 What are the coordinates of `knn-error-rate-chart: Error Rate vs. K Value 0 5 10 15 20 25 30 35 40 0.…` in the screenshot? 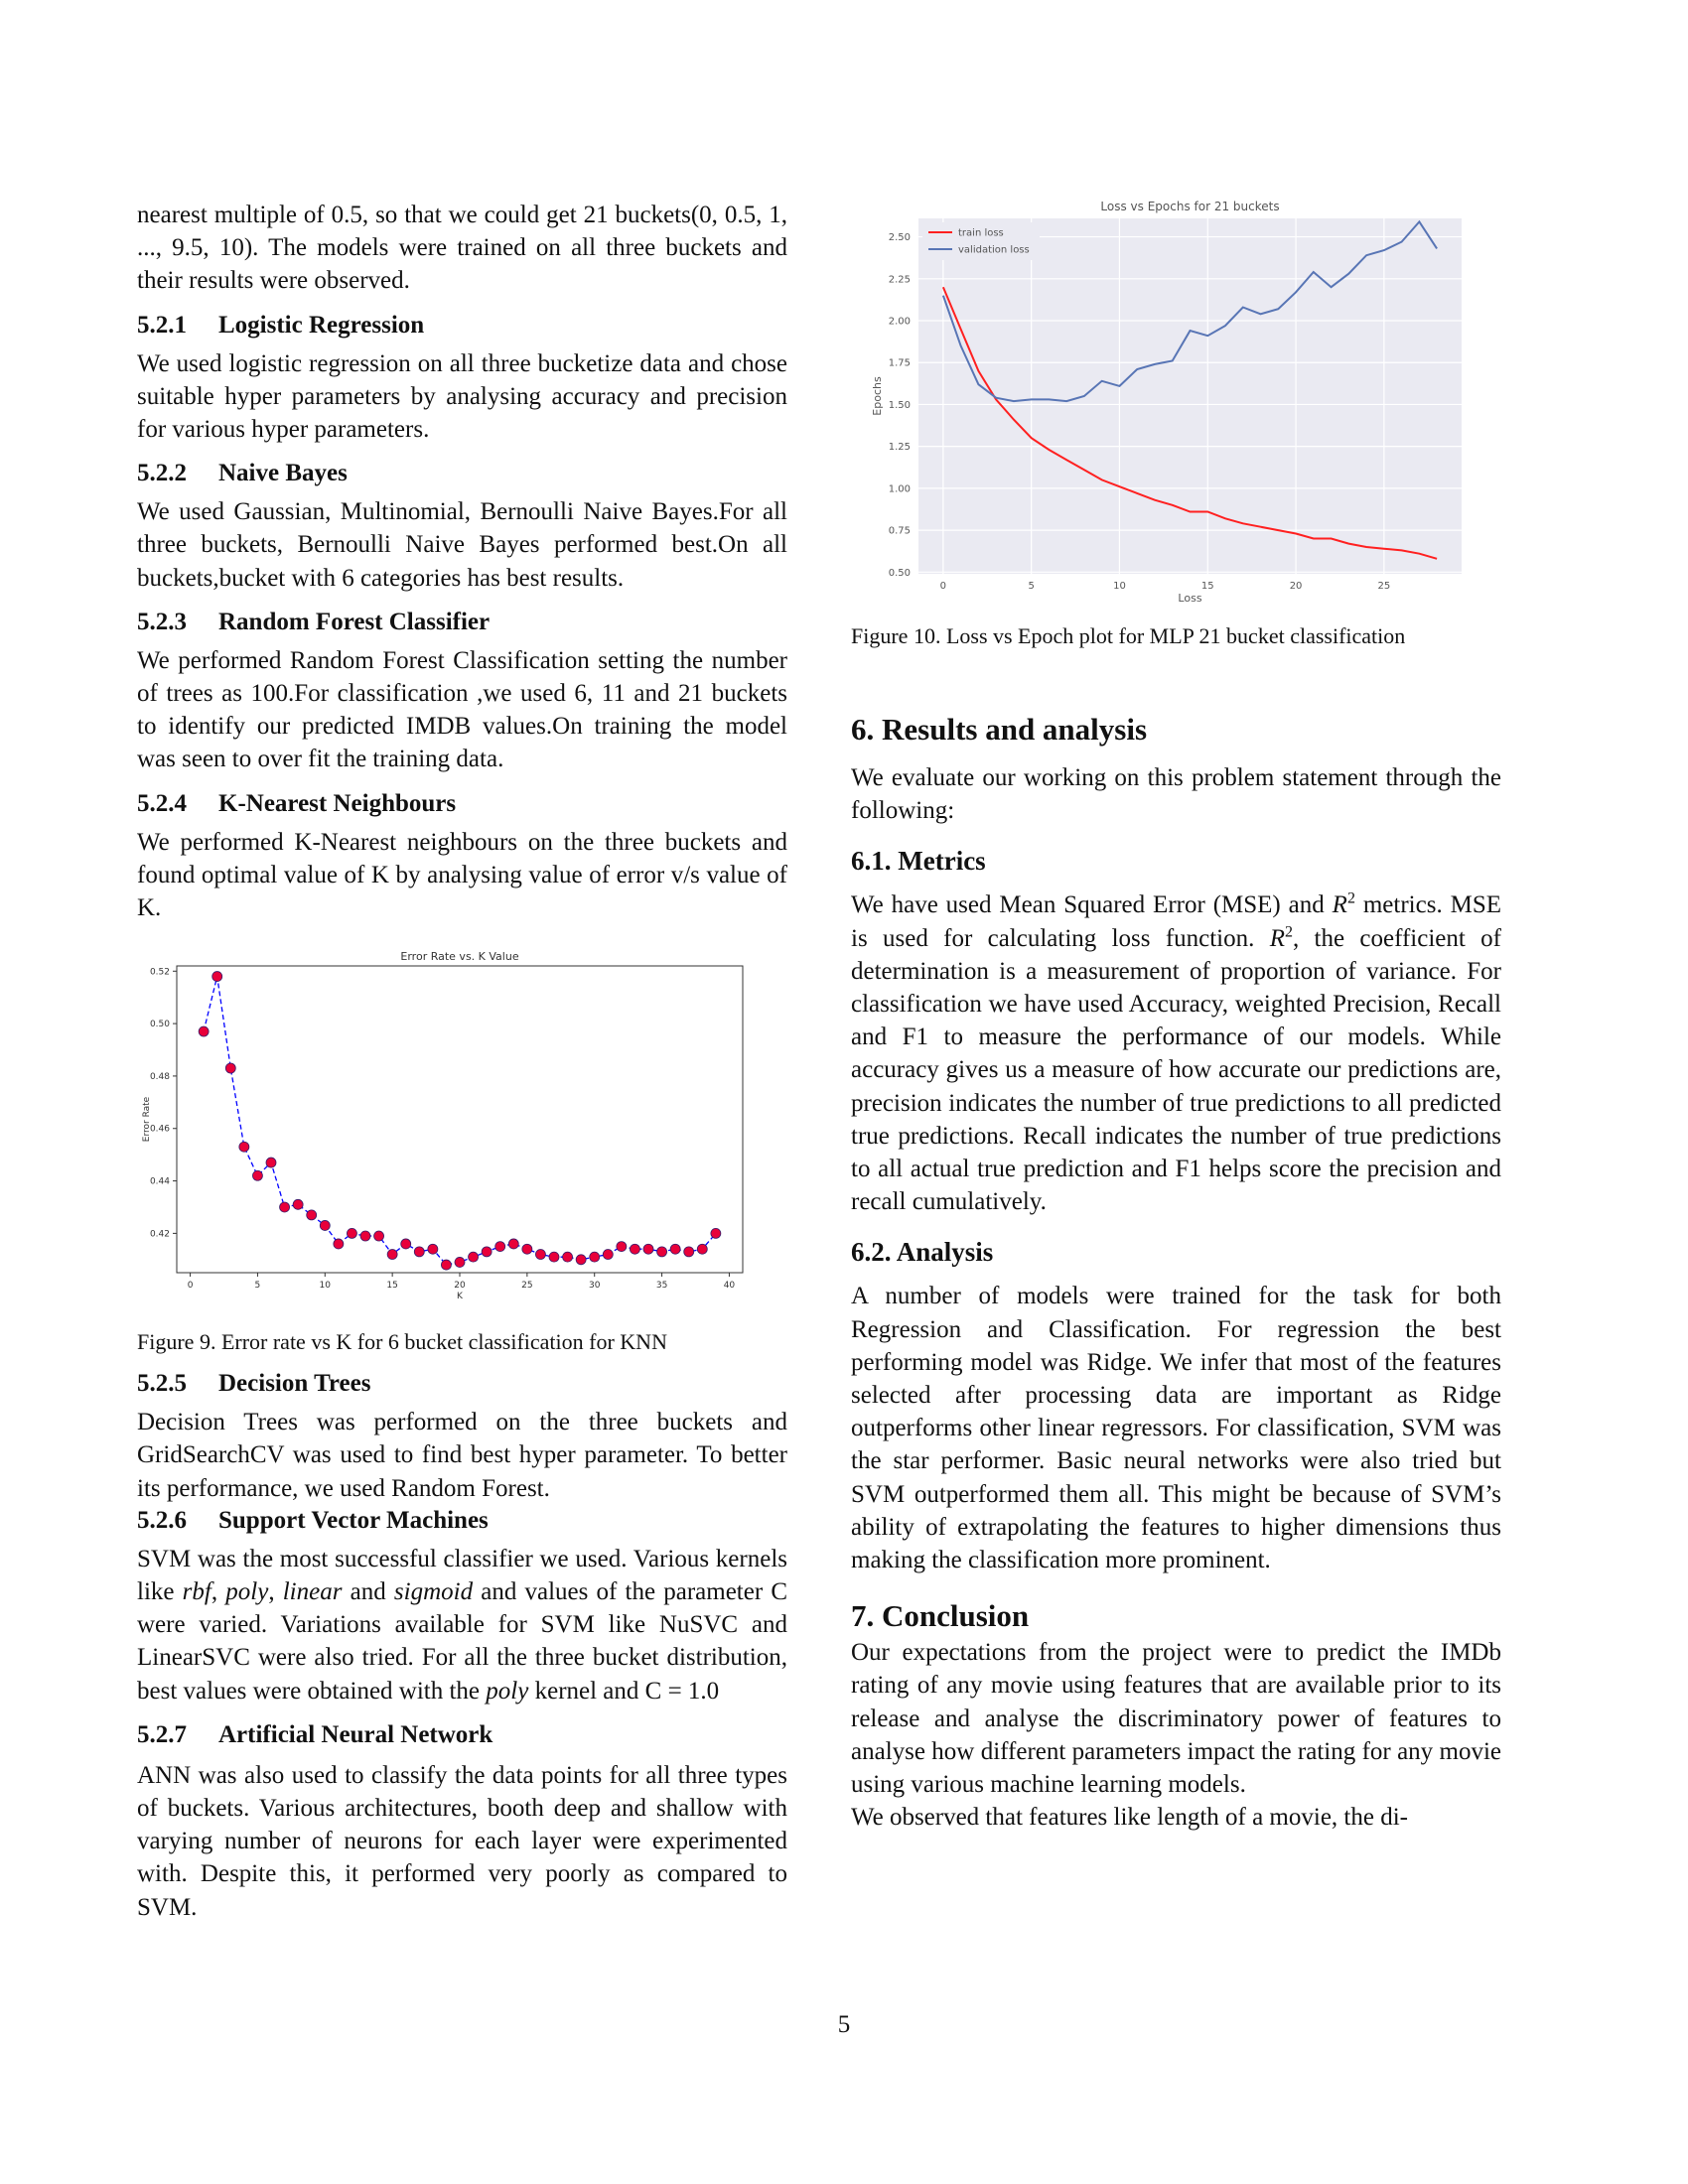 It's located at (443, 1125).